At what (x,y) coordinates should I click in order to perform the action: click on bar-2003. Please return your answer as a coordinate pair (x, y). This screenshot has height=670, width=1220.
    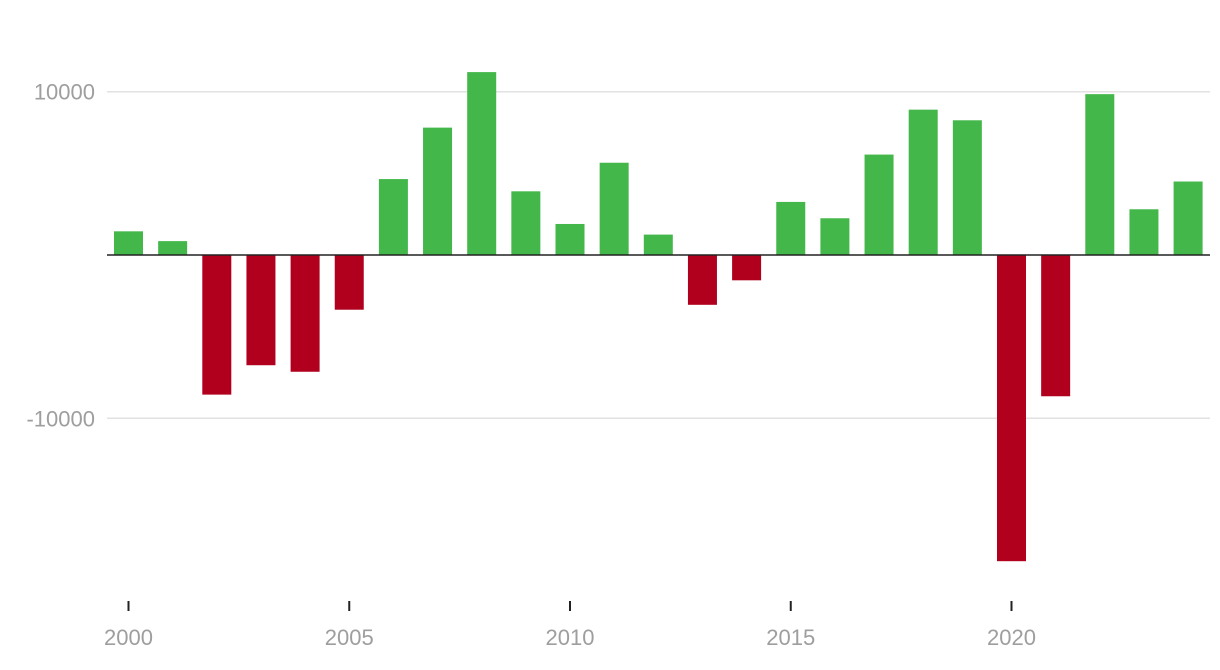
    Looking at the image, I should click on (261, 310).